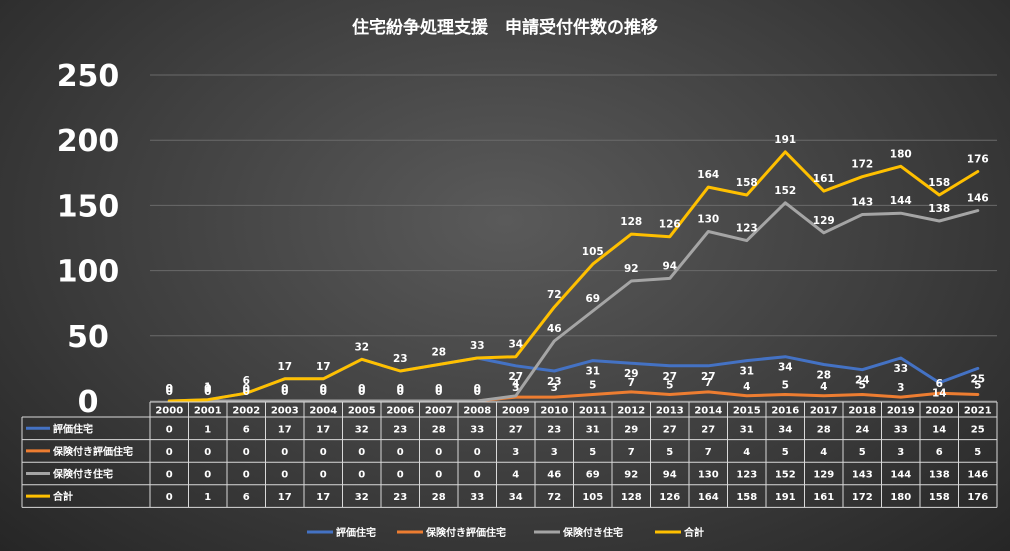 The image size is (1010, 551). I want to click on y-tick-label: 200, so click(88, 141).